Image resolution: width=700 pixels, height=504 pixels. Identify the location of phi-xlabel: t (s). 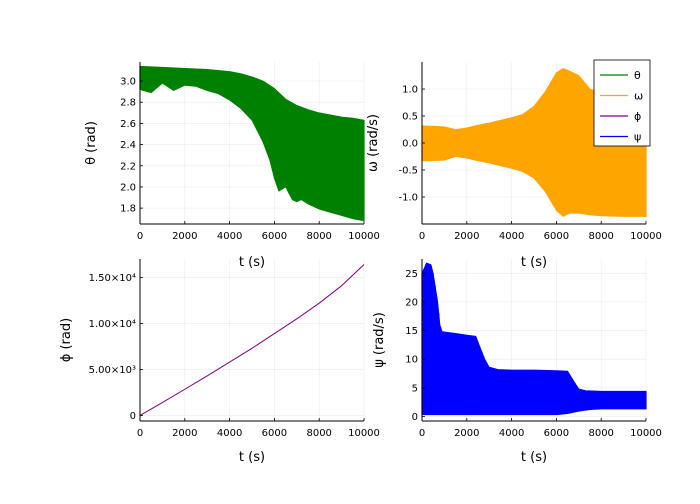
(252, 457).